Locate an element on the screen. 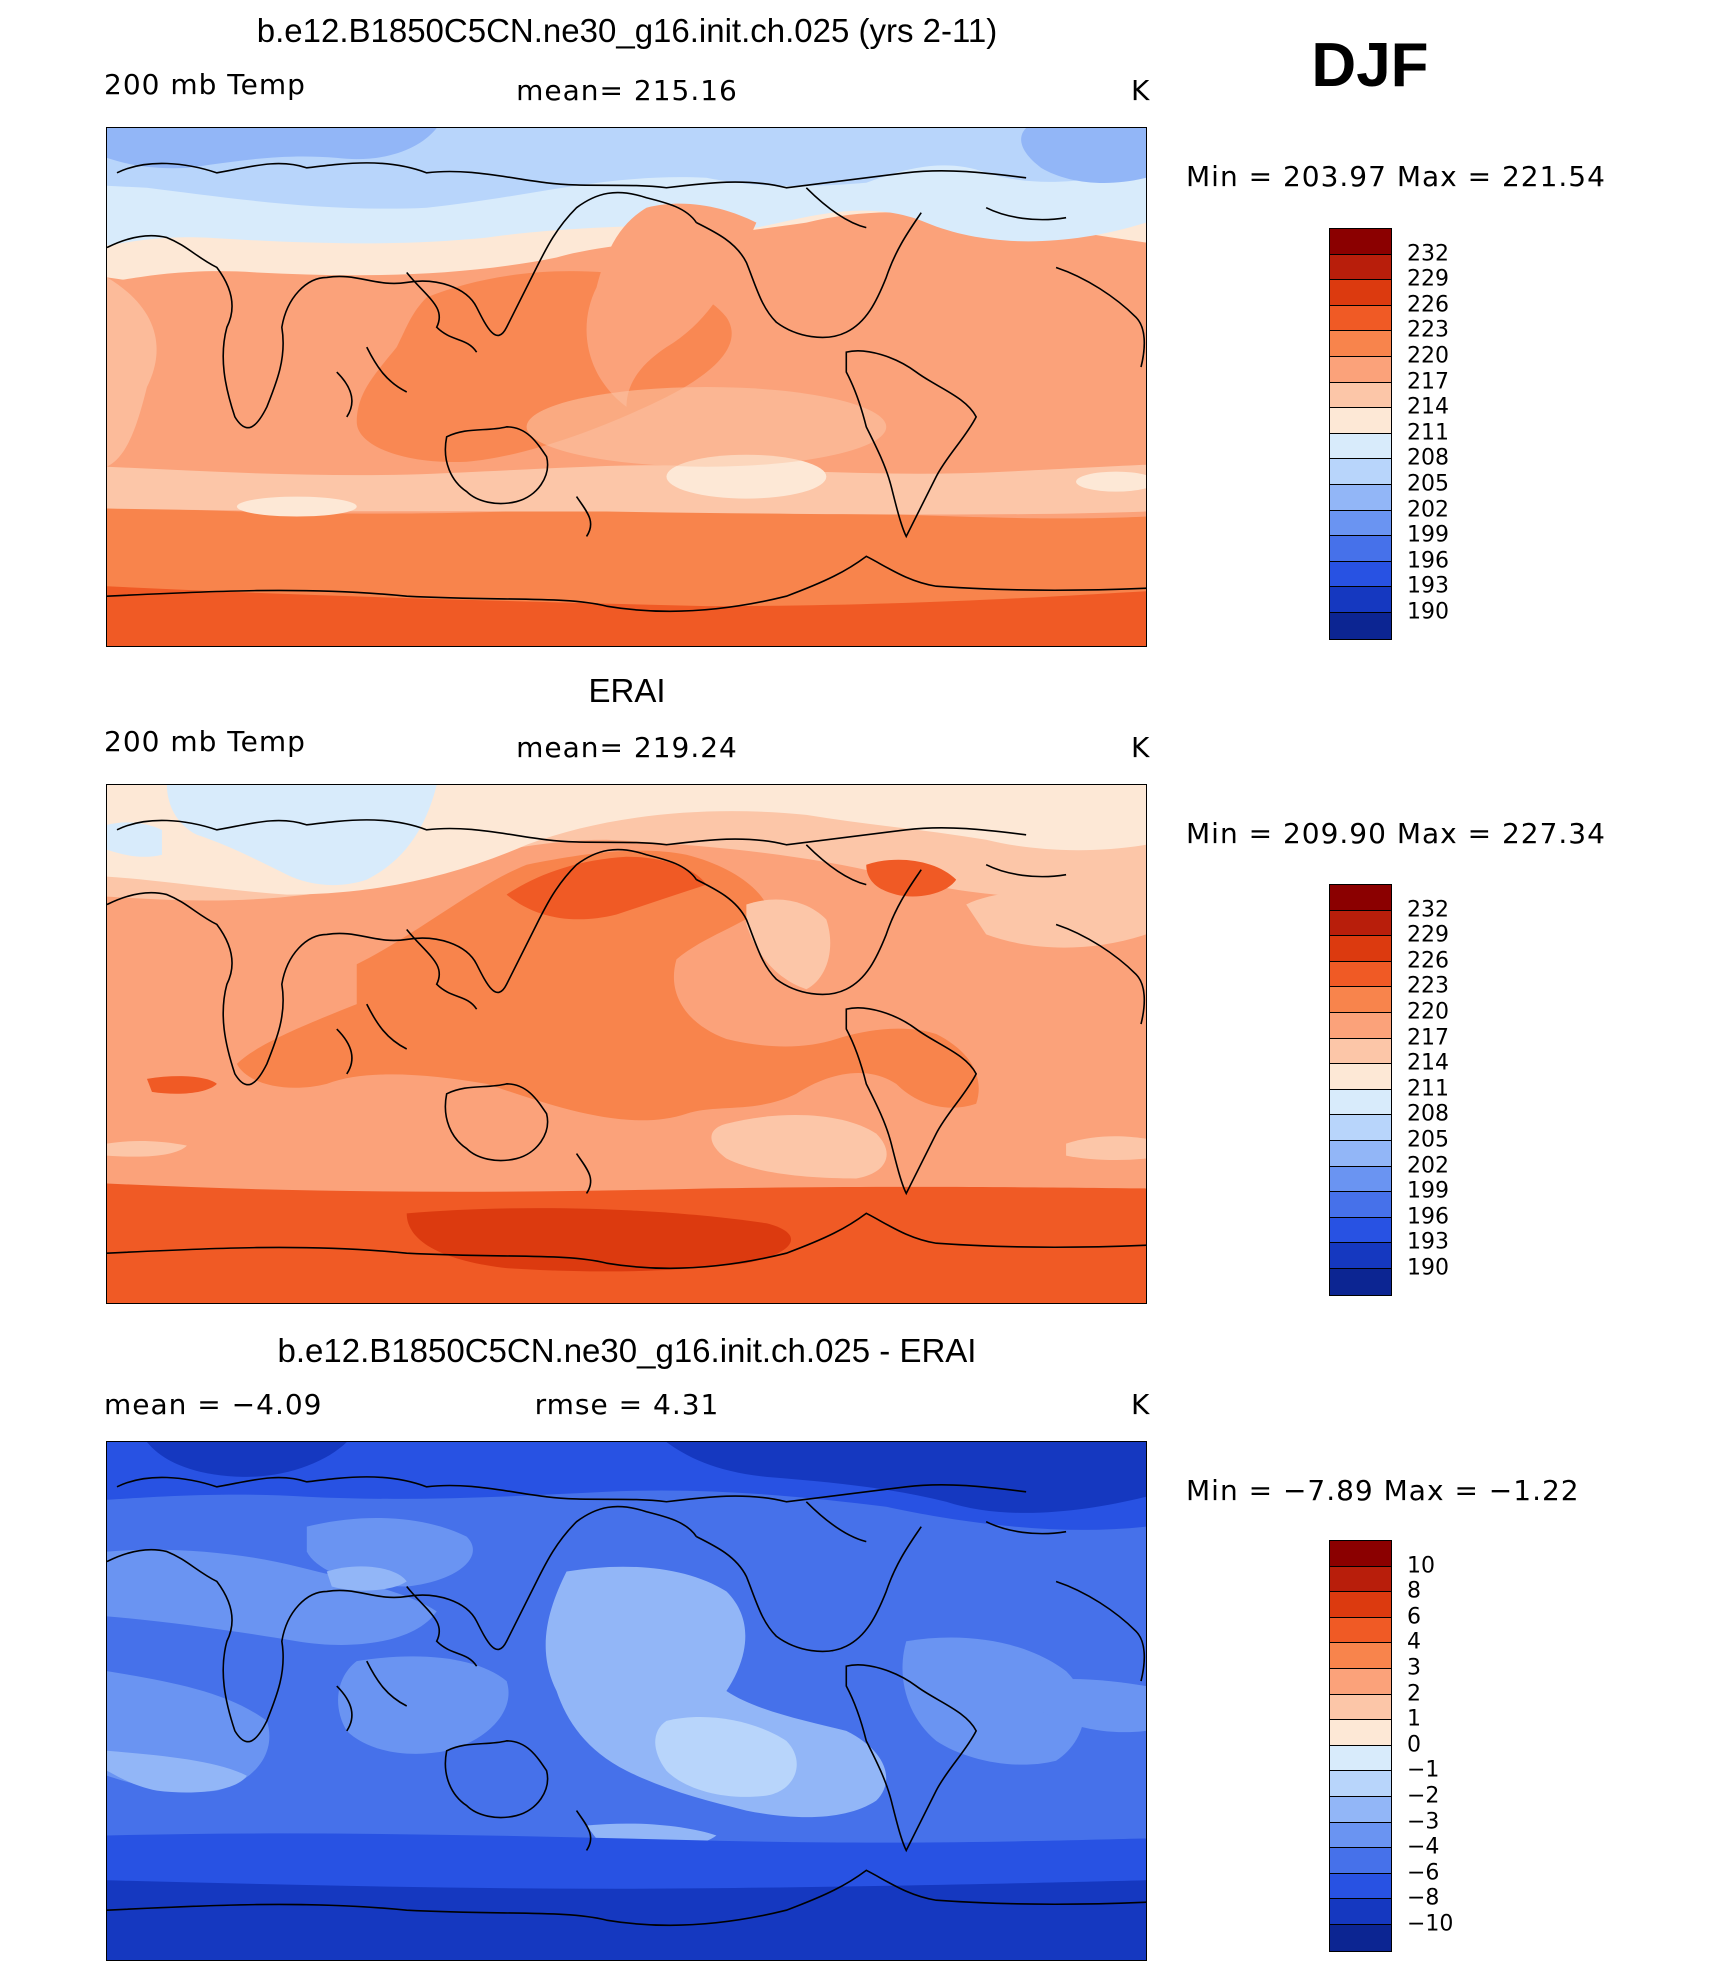 This screenshot has width=1710, height=1975. panel1-units: K is located at coordinates (1141, 90).